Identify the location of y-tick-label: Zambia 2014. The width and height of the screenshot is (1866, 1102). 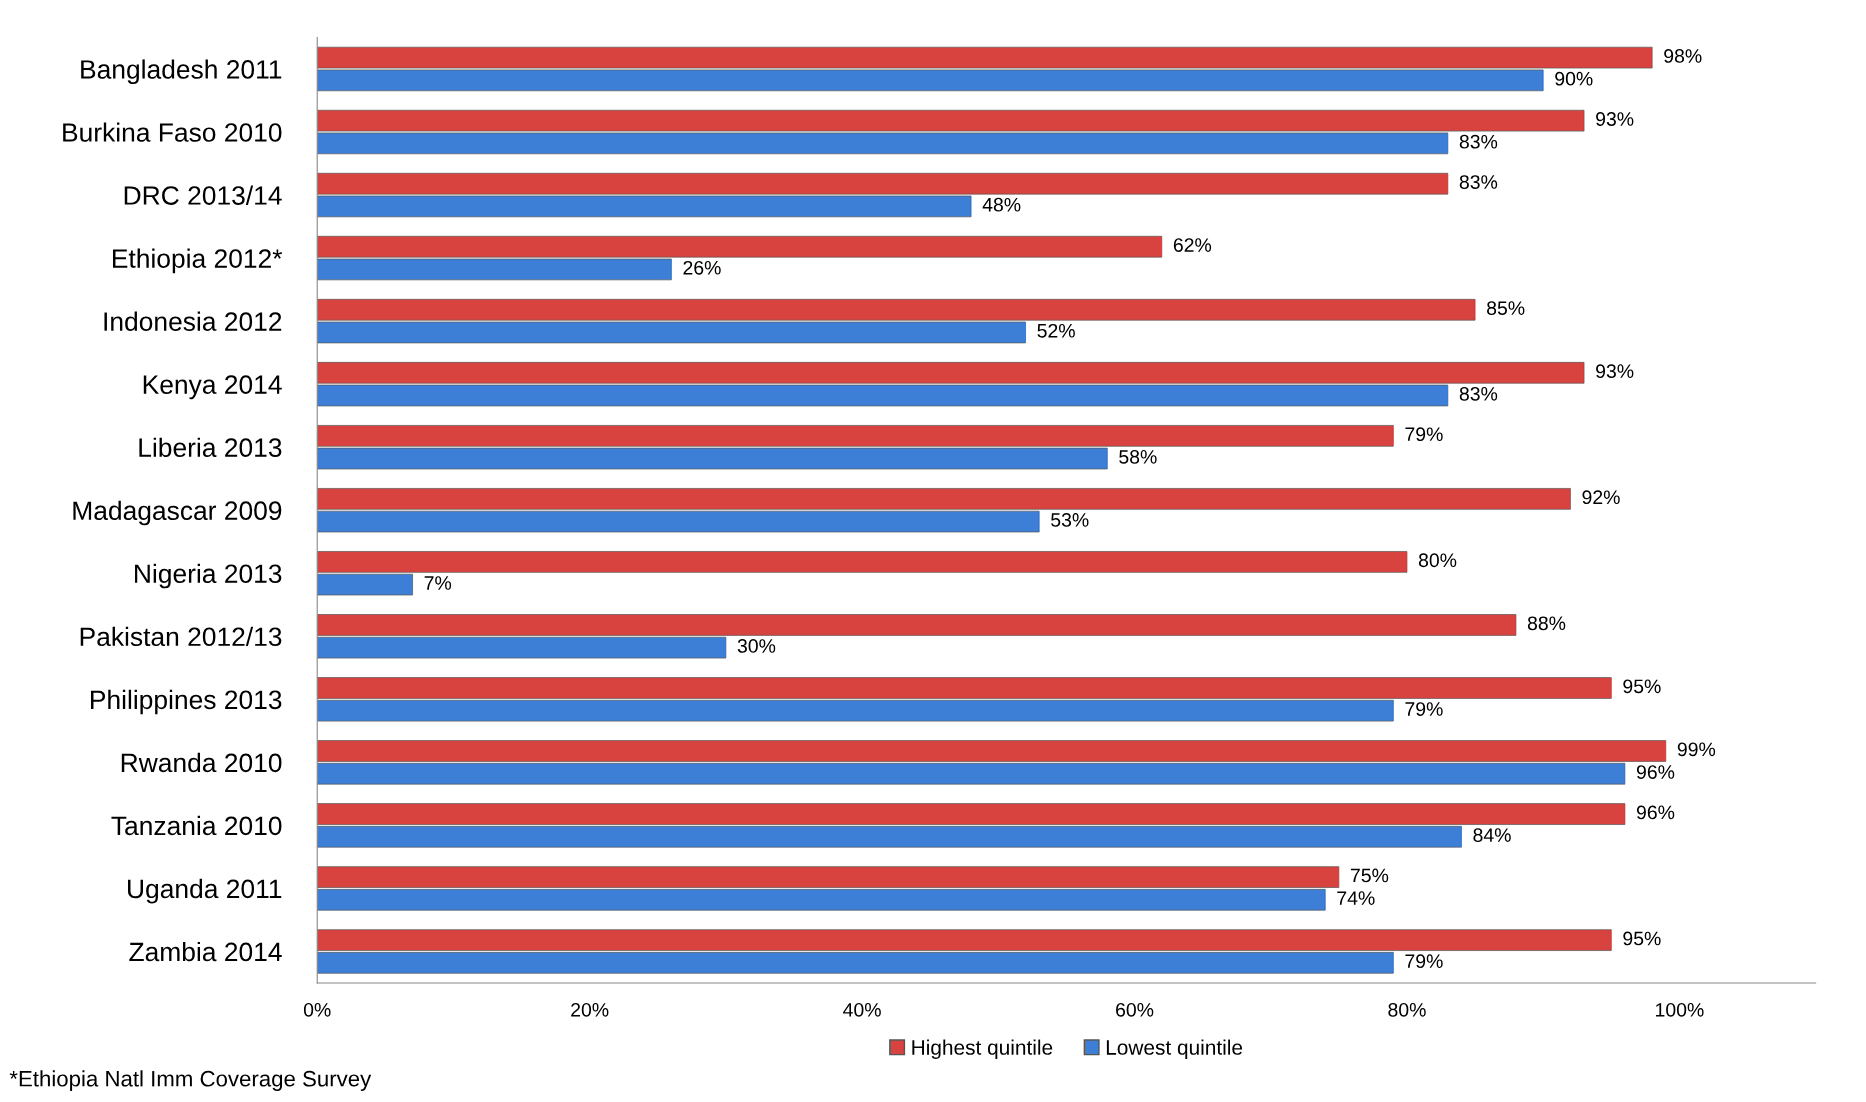
(205, 951).